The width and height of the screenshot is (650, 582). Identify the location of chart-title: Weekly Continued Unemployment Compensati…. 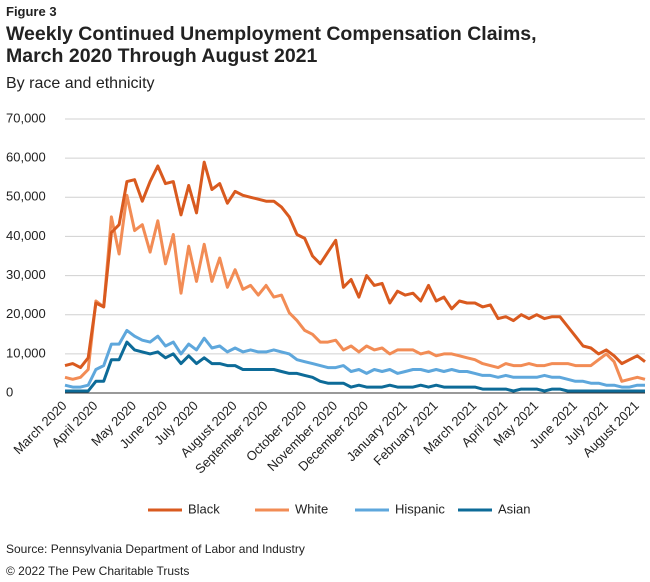
(271, 34).